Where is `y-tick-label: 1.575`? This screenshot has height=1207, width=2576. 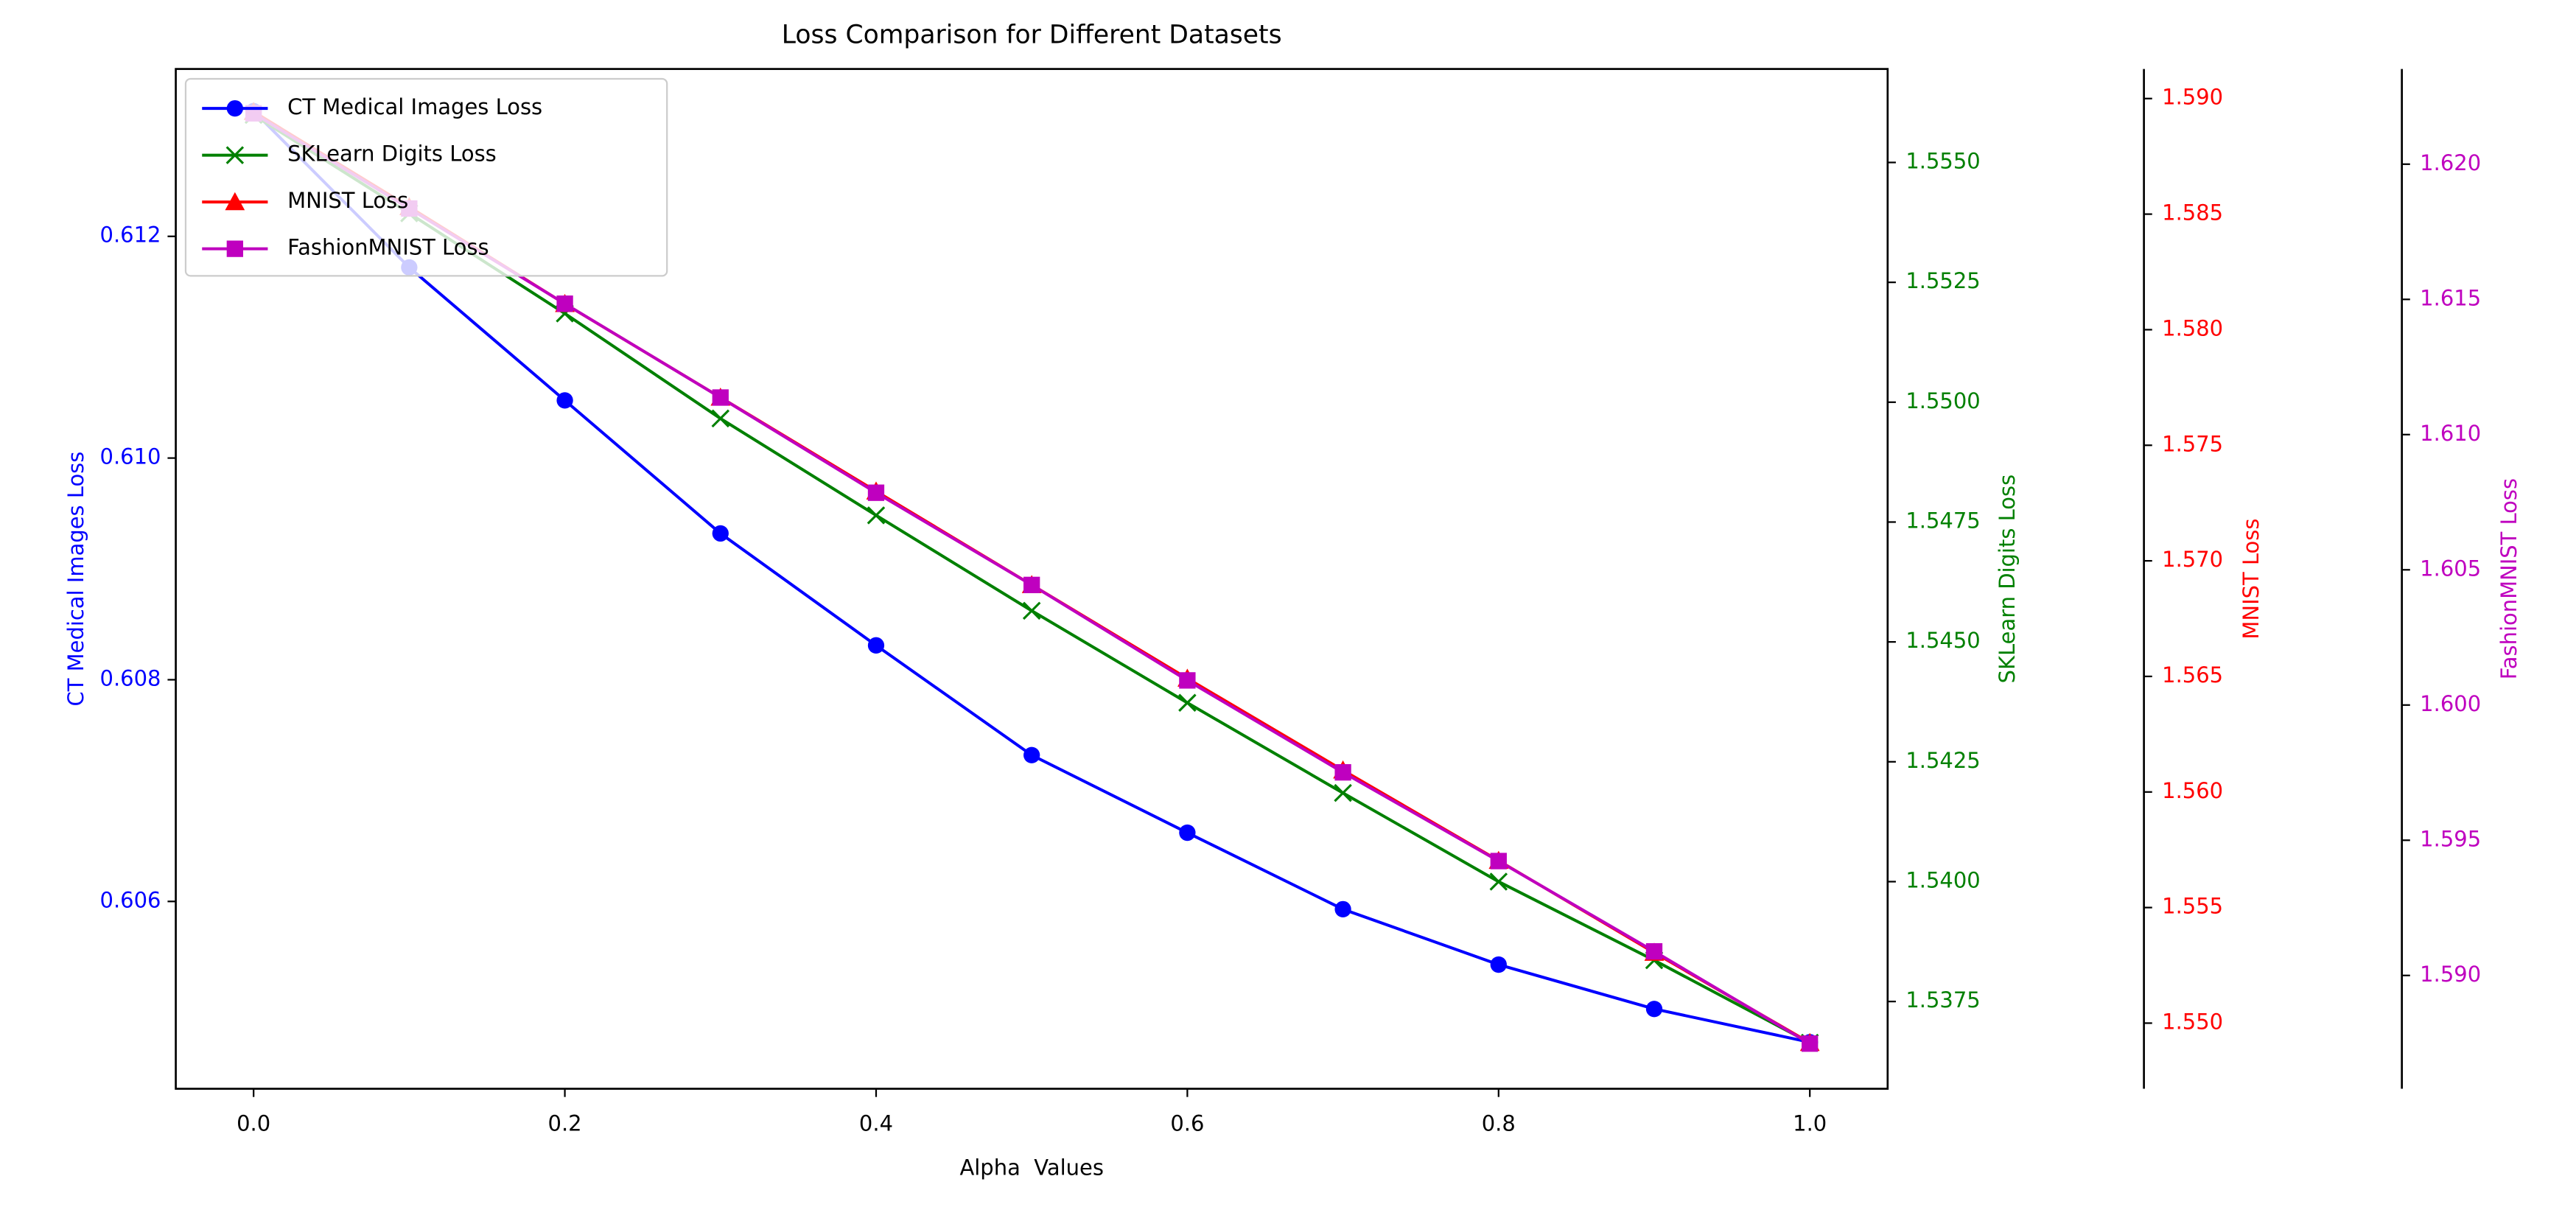
y-tick-label: 1.575 is located at coordinates (2192, 443).